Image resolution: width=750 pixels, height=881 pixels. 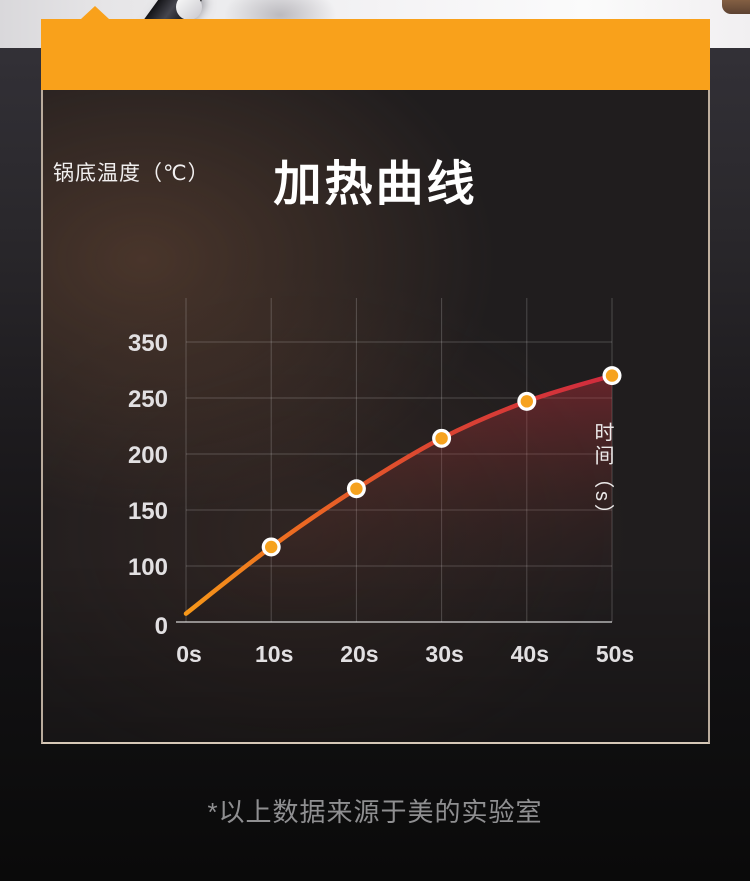 What do you see at coordinates (602, 474) in the screenshot?
I see `x-axis-label: 时间（s）` at bounding box center [602, 474].